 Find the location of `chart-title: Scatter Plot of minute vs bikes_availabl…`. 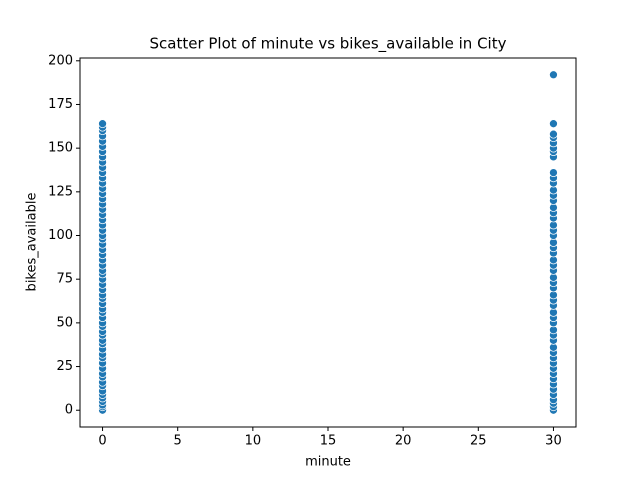

chart-title: Scatter Plot of minute vs bikes_availabl… is located at coordinates (328, 44).